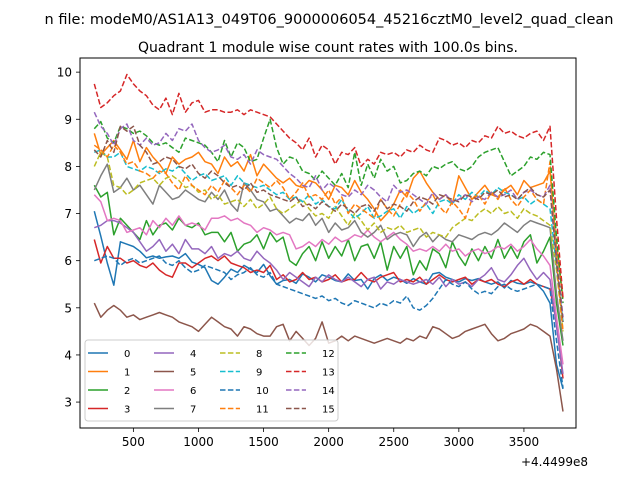 This screenshot has width=640, height=480. What do you see at coordinates (328, 410) in the screenshot?
I see `legend-label-15: 15` at bounding box center [328, 410].